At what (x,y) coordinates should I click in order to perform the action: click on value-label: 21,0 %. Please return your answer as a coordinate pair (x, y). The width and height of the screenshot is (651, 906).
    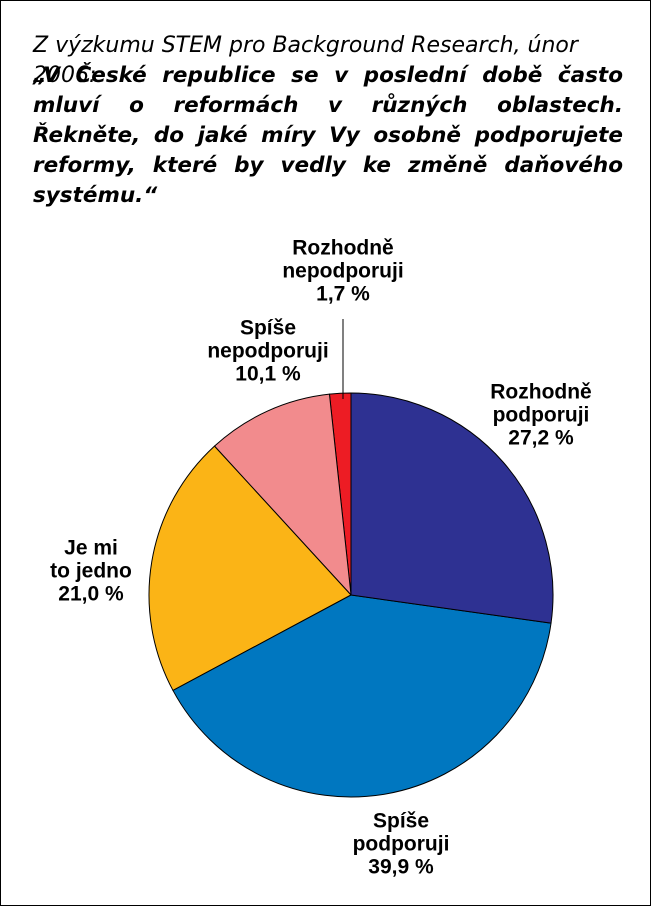
    Looking at the image, I should click on (91, 594).